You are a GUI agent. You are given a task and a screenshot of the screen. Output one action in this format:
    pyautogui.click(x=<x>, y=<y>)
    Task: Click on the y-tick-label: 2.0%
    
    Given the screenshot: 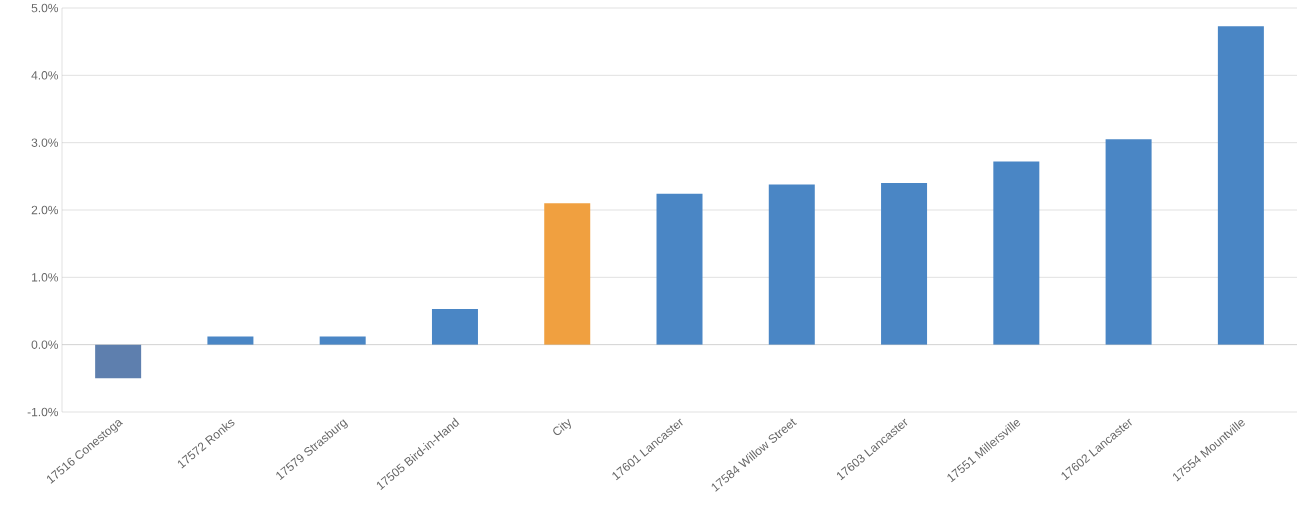 What is the action you would take?
    pyautogui.click(x=45, y=210)
    